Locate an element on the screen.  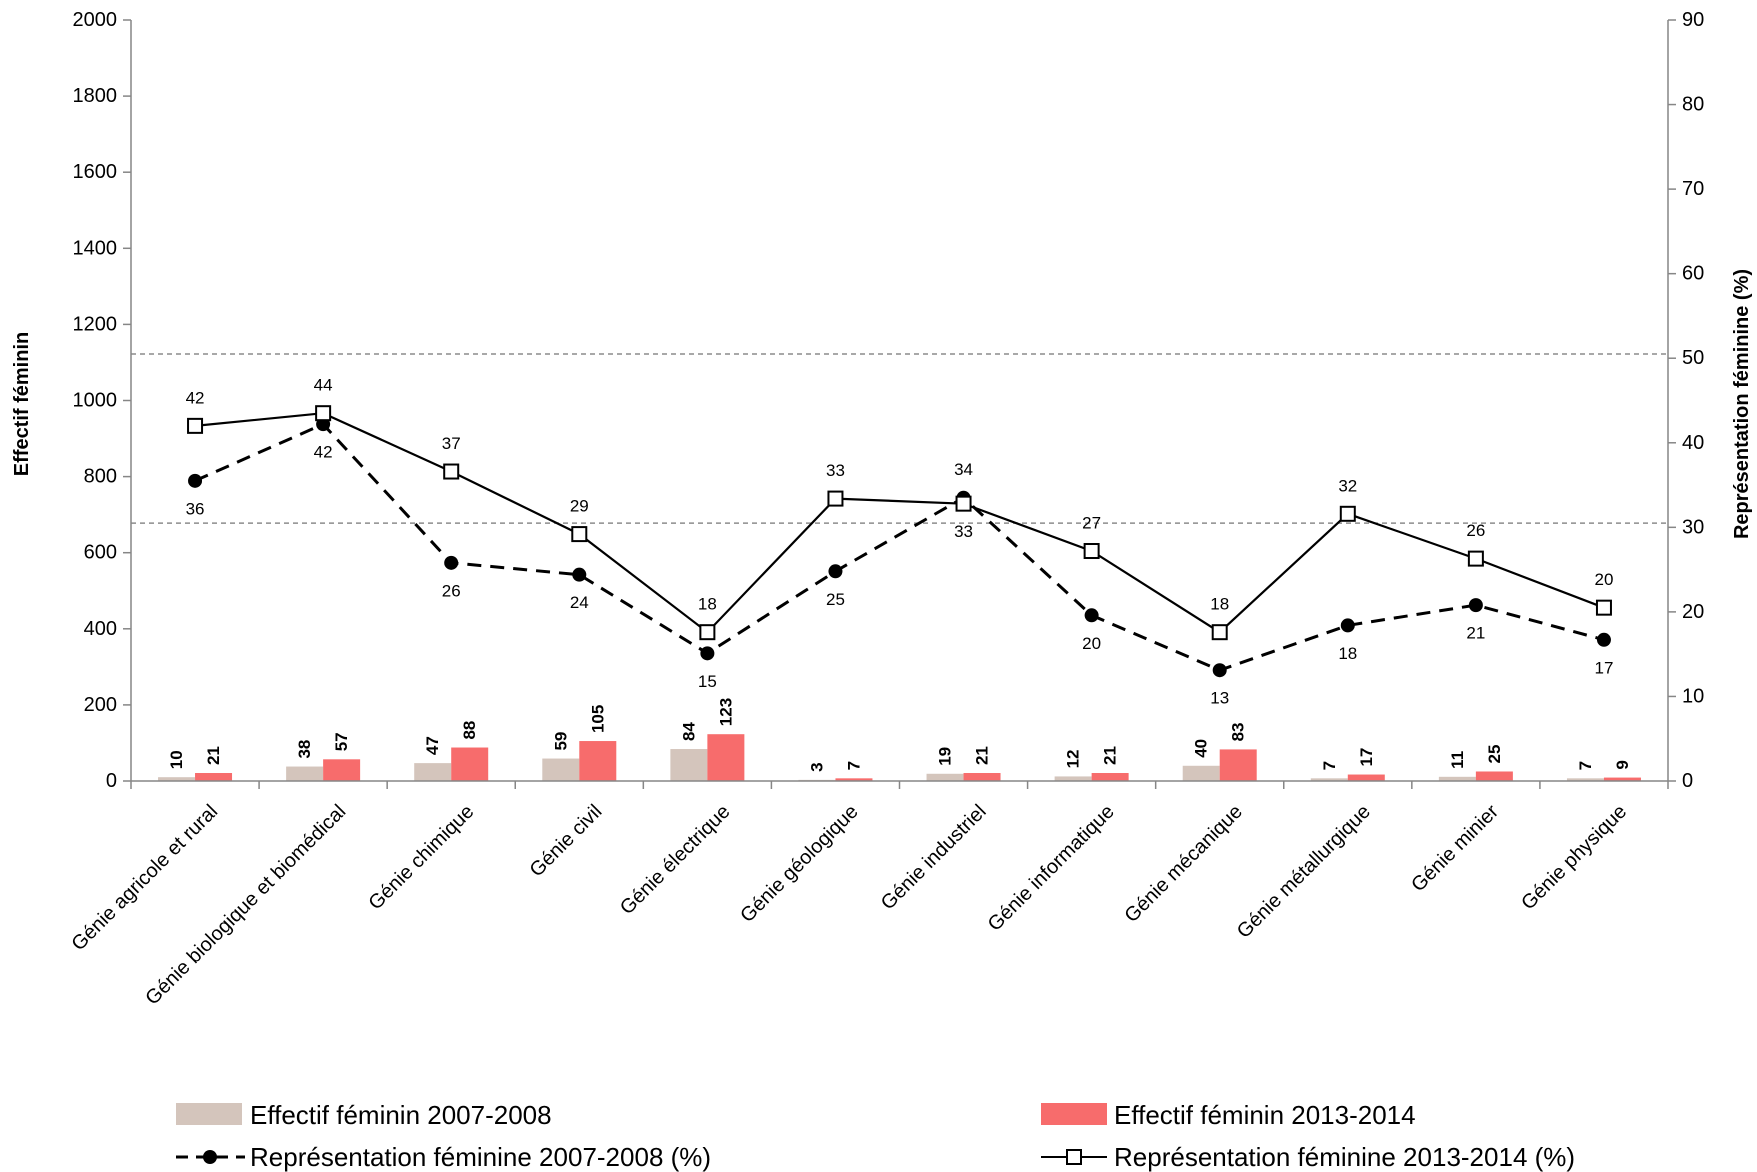
legend-swatch-bar-2013 is located at coordinates (1074, 1114).